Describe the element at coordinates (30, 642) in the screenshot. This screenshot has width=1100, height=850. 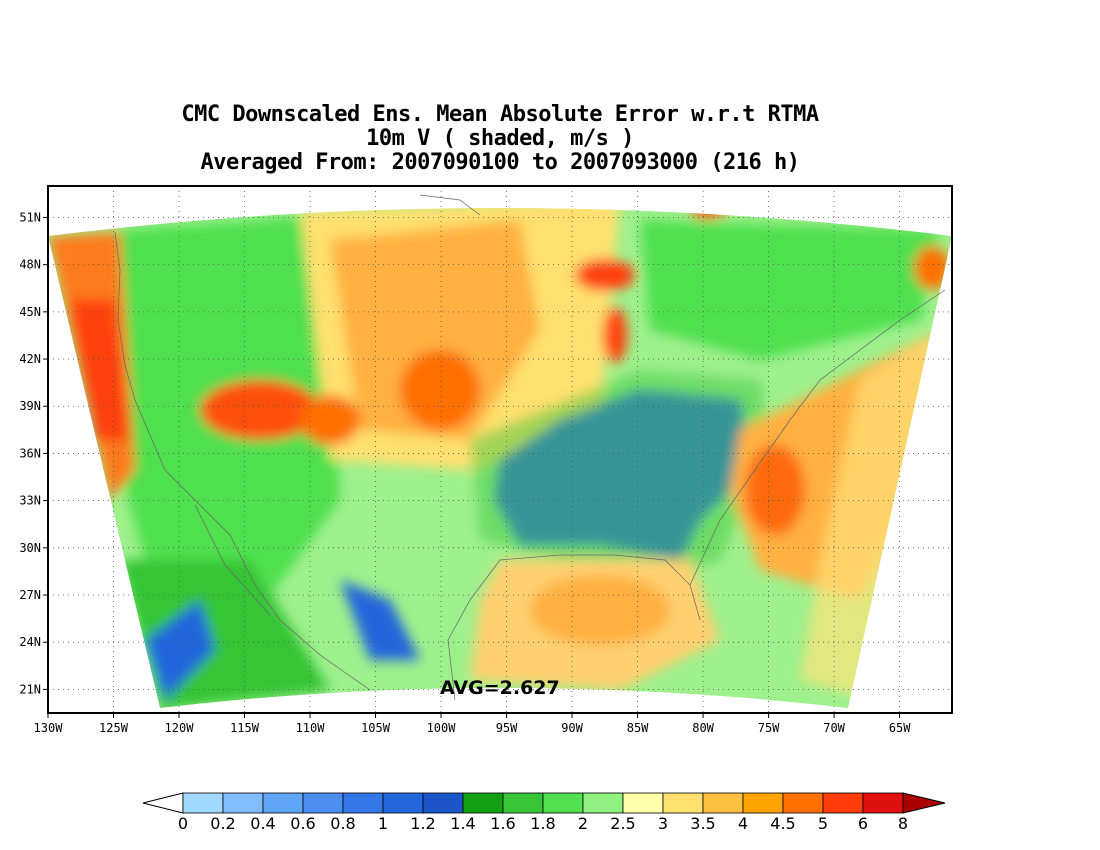
I see `lat-tick-label: 24N` at that location.